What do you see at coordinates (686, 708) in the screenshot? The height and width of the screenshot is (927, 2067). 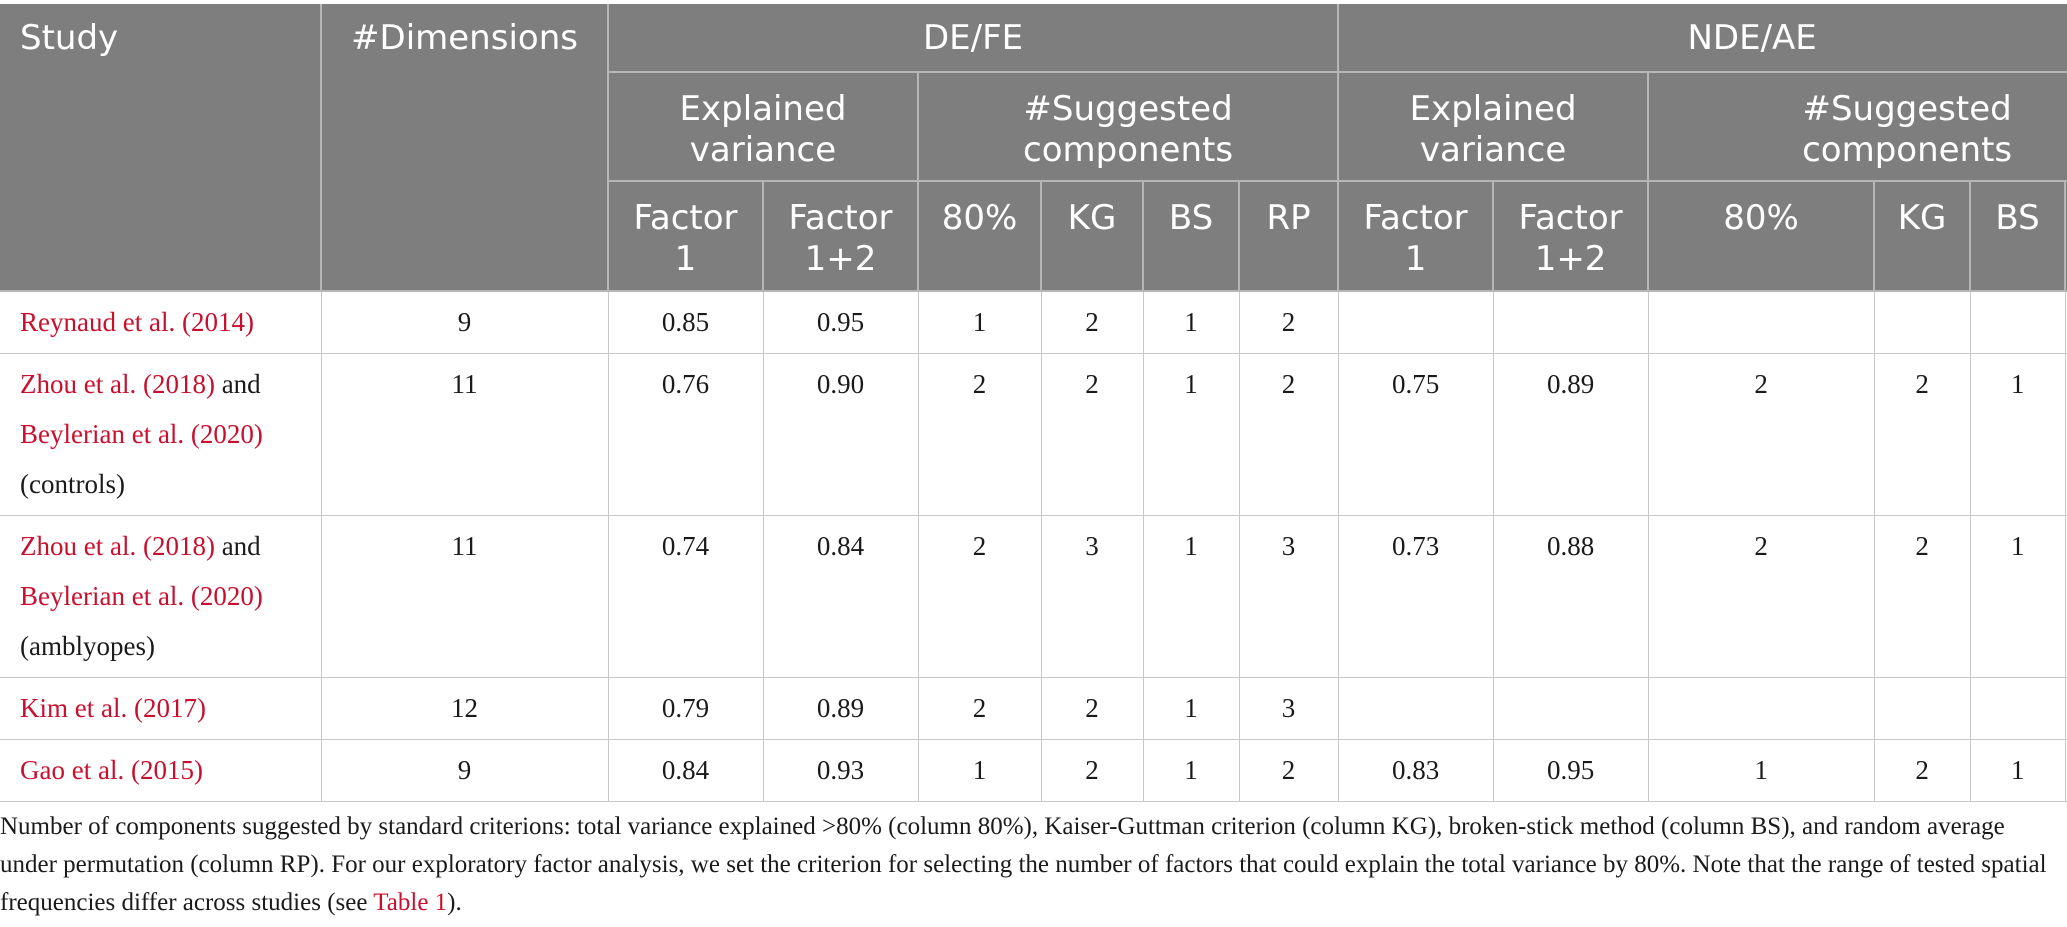 I see `value-cell: 0.79` at bounding box center [686, 708].